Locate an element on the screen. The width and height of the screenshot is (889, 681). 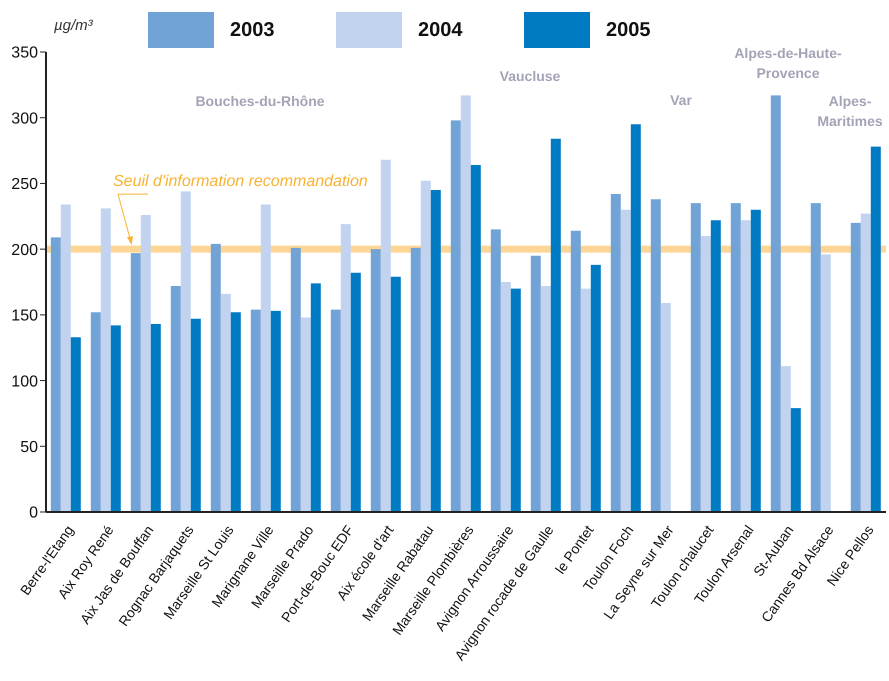
y-tick-label: 150 is located at coordinates (24, 316).